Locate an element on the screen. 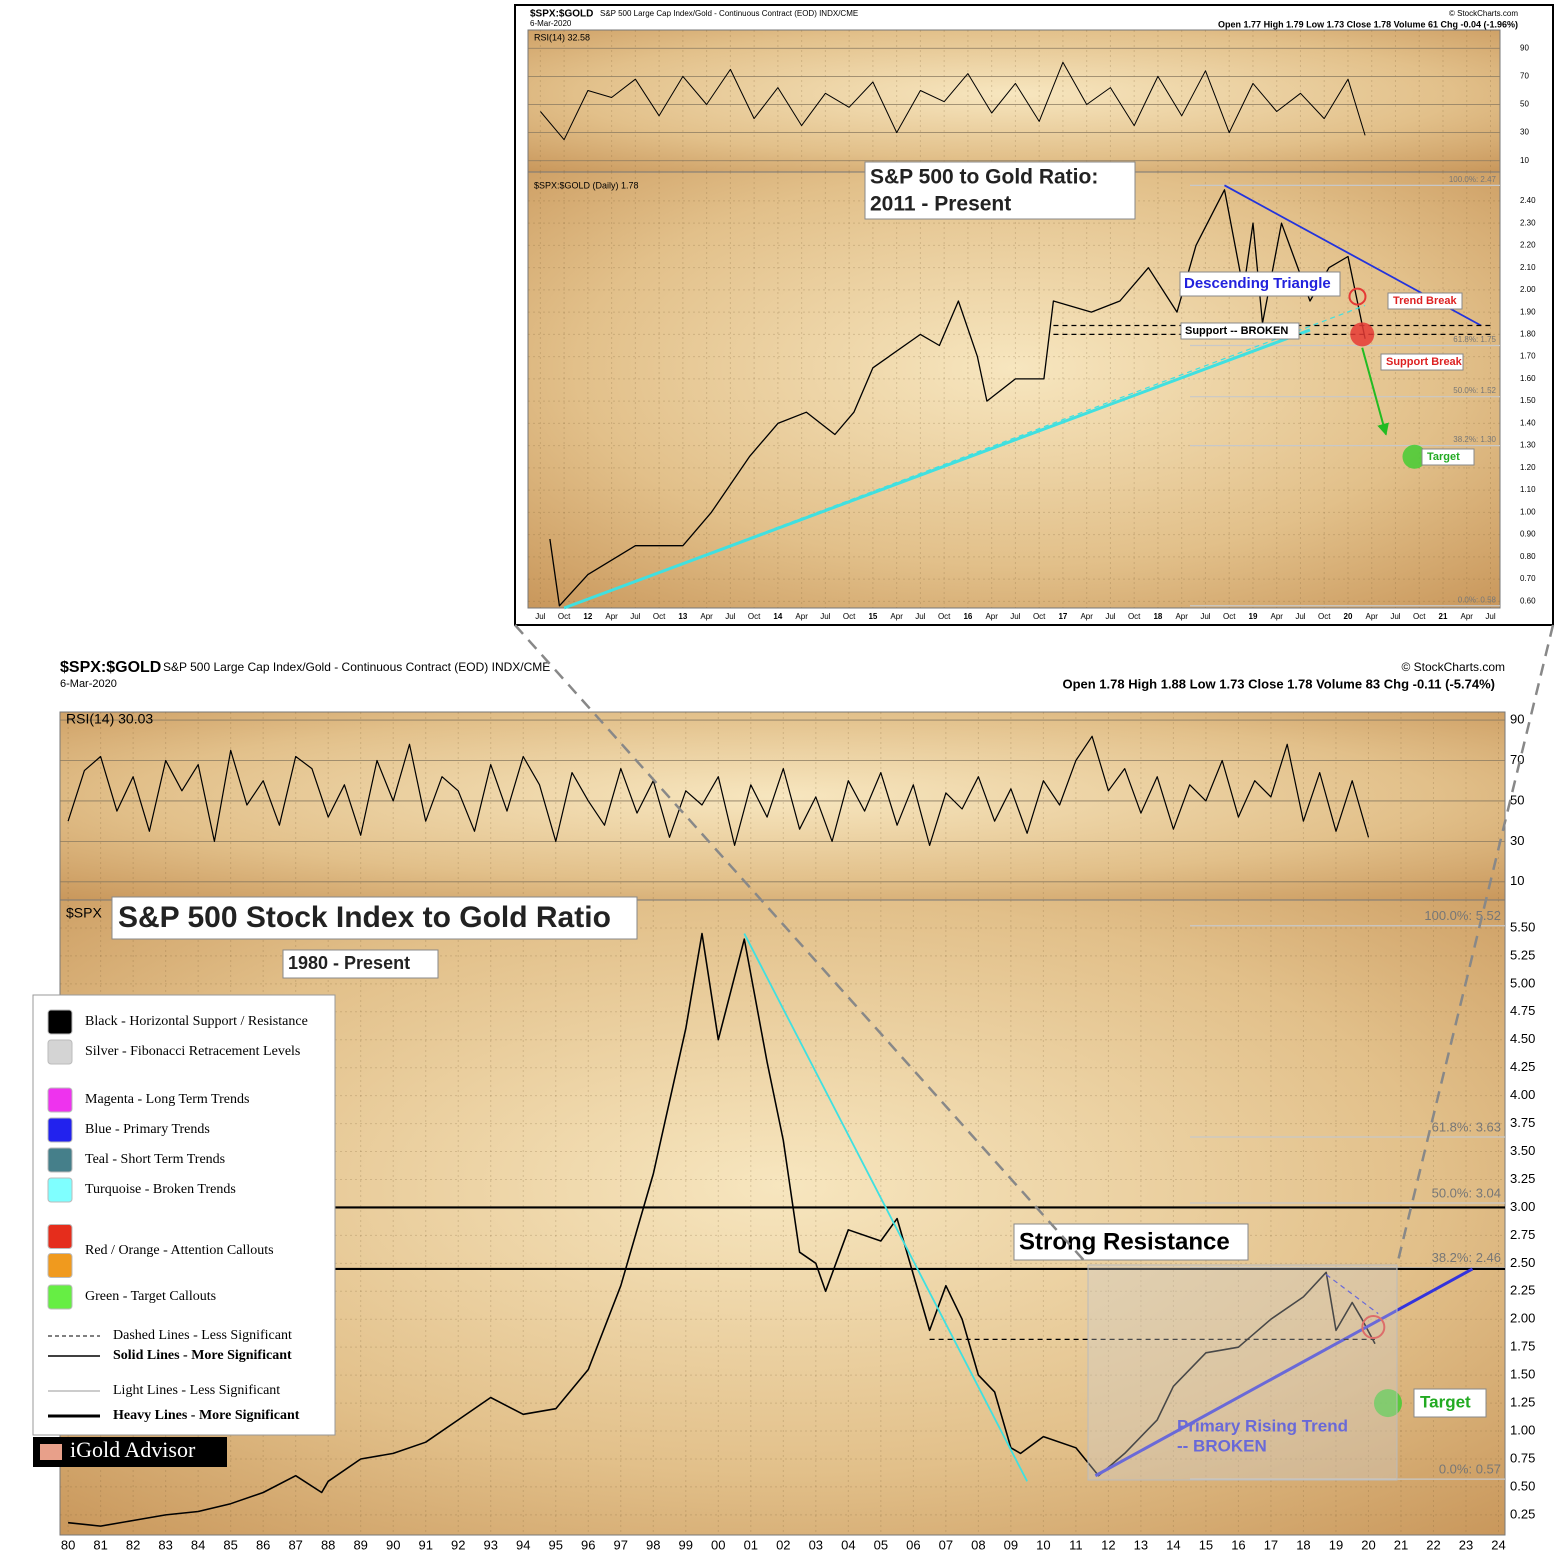  legend-label: Solid Lines - More Significant is located at coordinates (202, 1355).